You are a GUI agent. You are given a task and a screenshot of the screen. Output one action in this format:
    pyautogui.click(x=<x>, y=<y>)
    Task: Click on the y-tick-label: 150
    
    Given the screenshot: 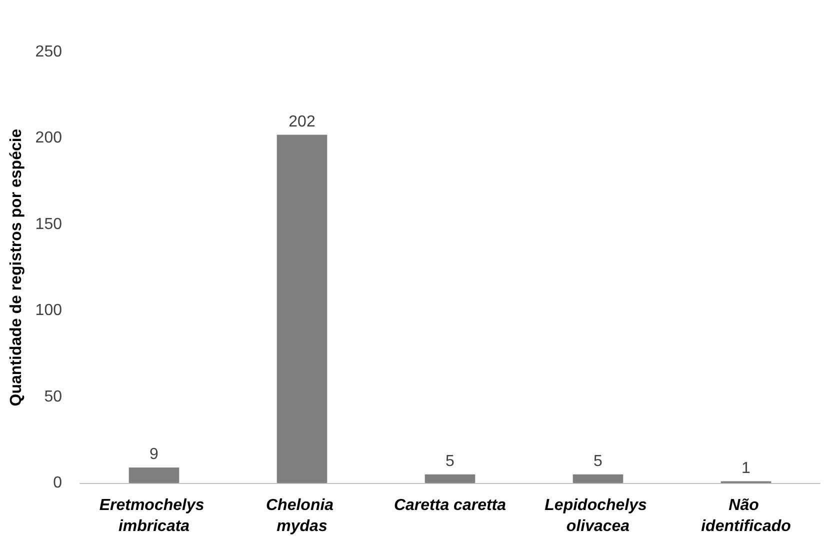 What is the action you would take?
    pyautogui.click(x=48, y=224)
    